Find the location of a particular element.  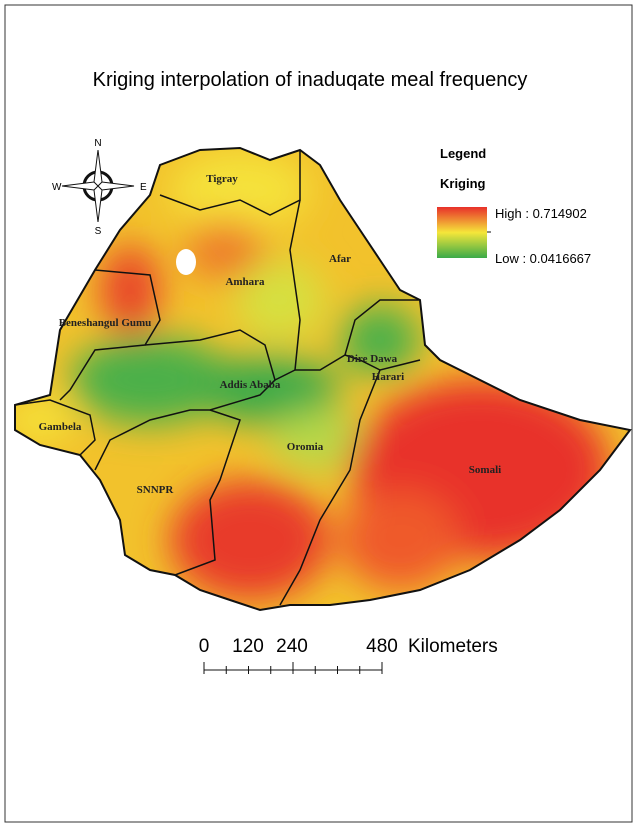

region-label: Amhara is located at coordinates (245, 282).